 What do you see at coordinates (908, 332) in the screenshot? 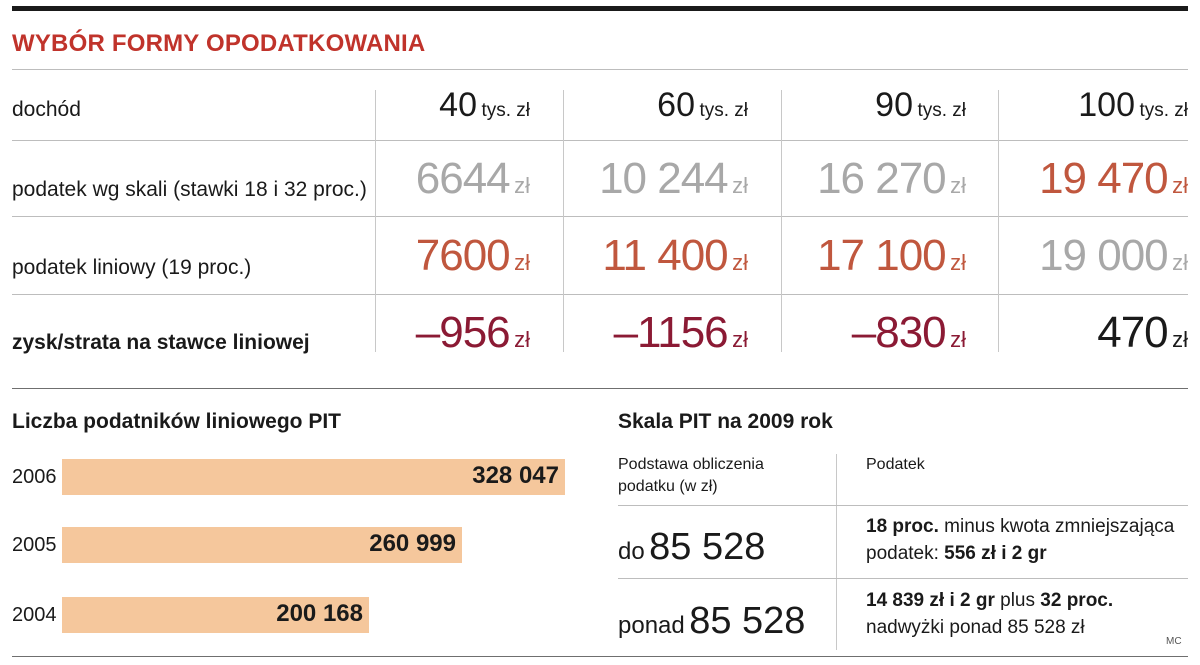
I see `gain-loss-90: –830 zł` at bounding box center [908, 332].